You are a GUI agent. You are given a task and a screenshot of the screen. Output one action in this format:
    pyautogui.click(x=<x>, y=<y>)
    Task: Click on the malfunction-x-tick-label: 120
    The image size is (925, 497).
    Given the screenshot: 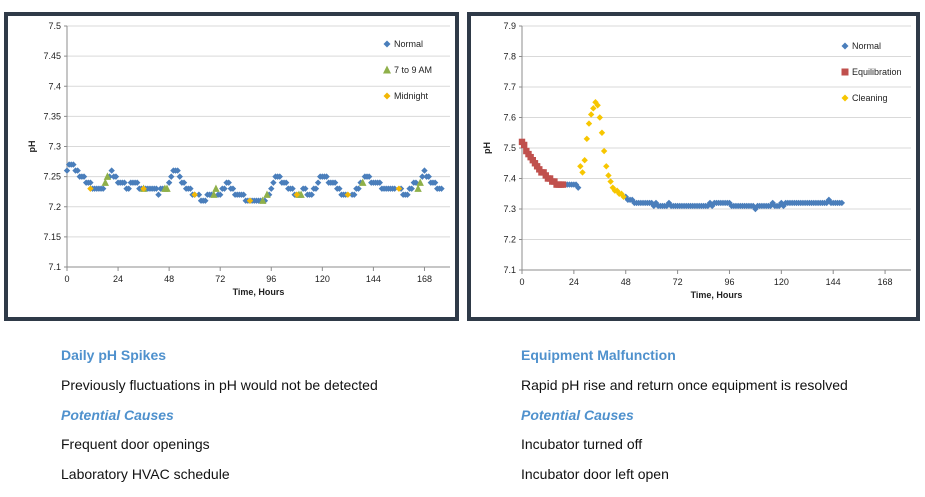 What is the action you would take?
    pyautogui.click(x=781, y=282)
    